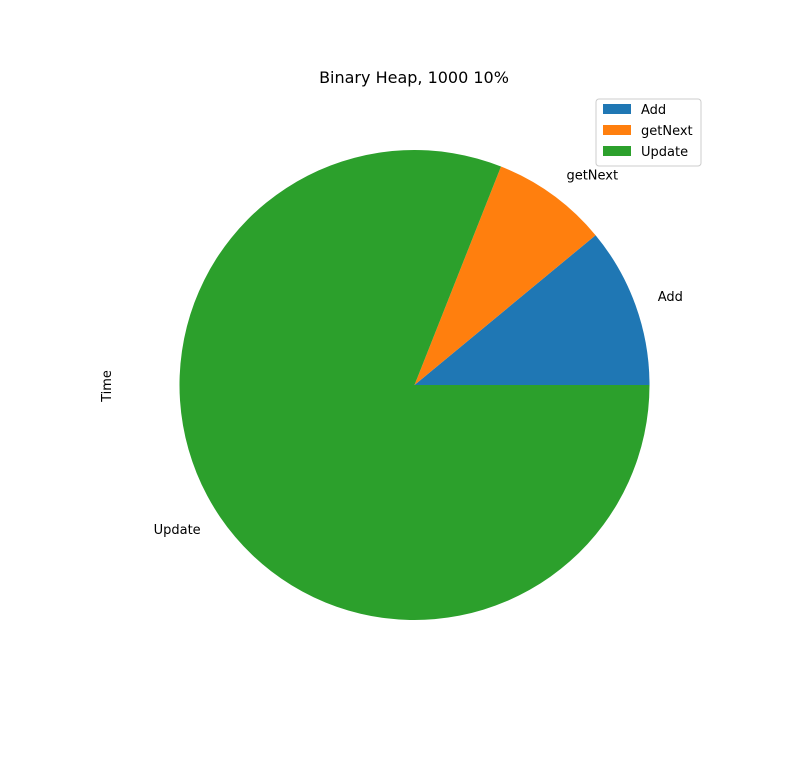 The width and height of the screenshot is (809, 763). Describe the element at coordinates (414, 77) in the screenshot. I see `chart-title: Binary Heap, 1000 10%` at that location.